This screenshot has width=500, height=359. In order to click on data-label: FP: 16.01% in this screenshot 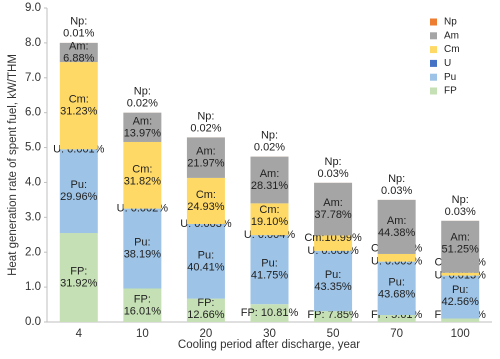, I will do `click(143, 305)`.